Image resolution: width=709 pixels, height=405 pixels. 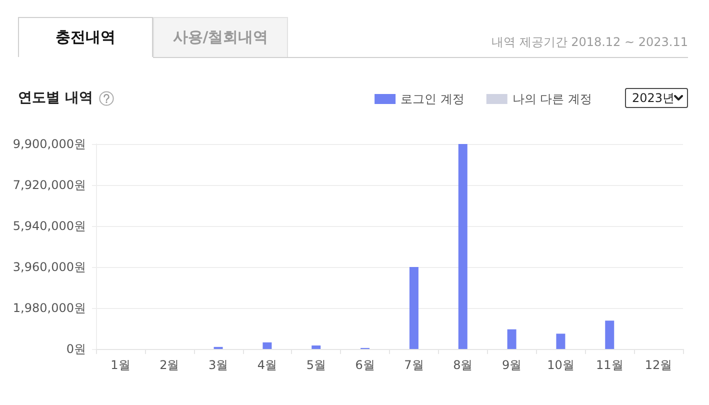 I want to click on y-tick-label: 1,980,000원, so click(x=49, y=308).